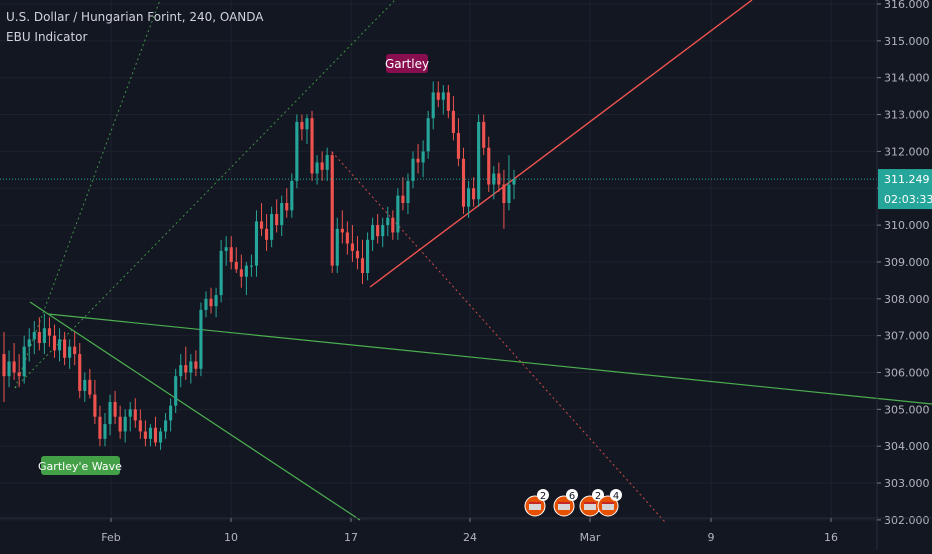  Describe the element at coordinates (905, 189) in the screenshot. I see `current-price-tag: 311.249 02:03:33` at that location.